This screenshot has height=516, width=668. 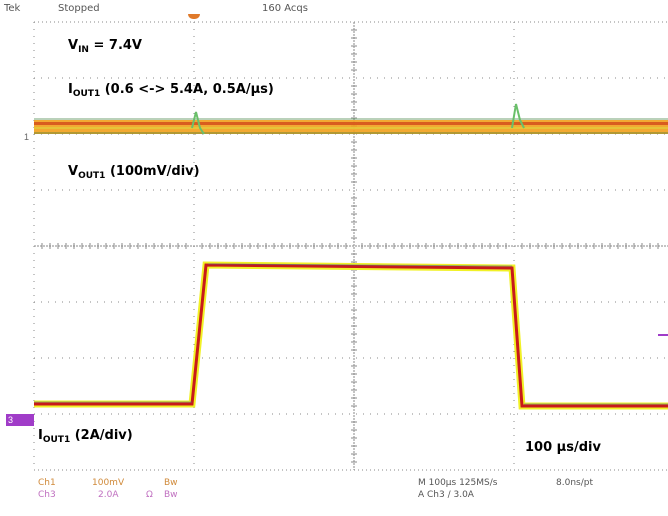 I want to click on vout-scale-annotation: VOUT1 (100mV/div), so click(x=134, y=172).